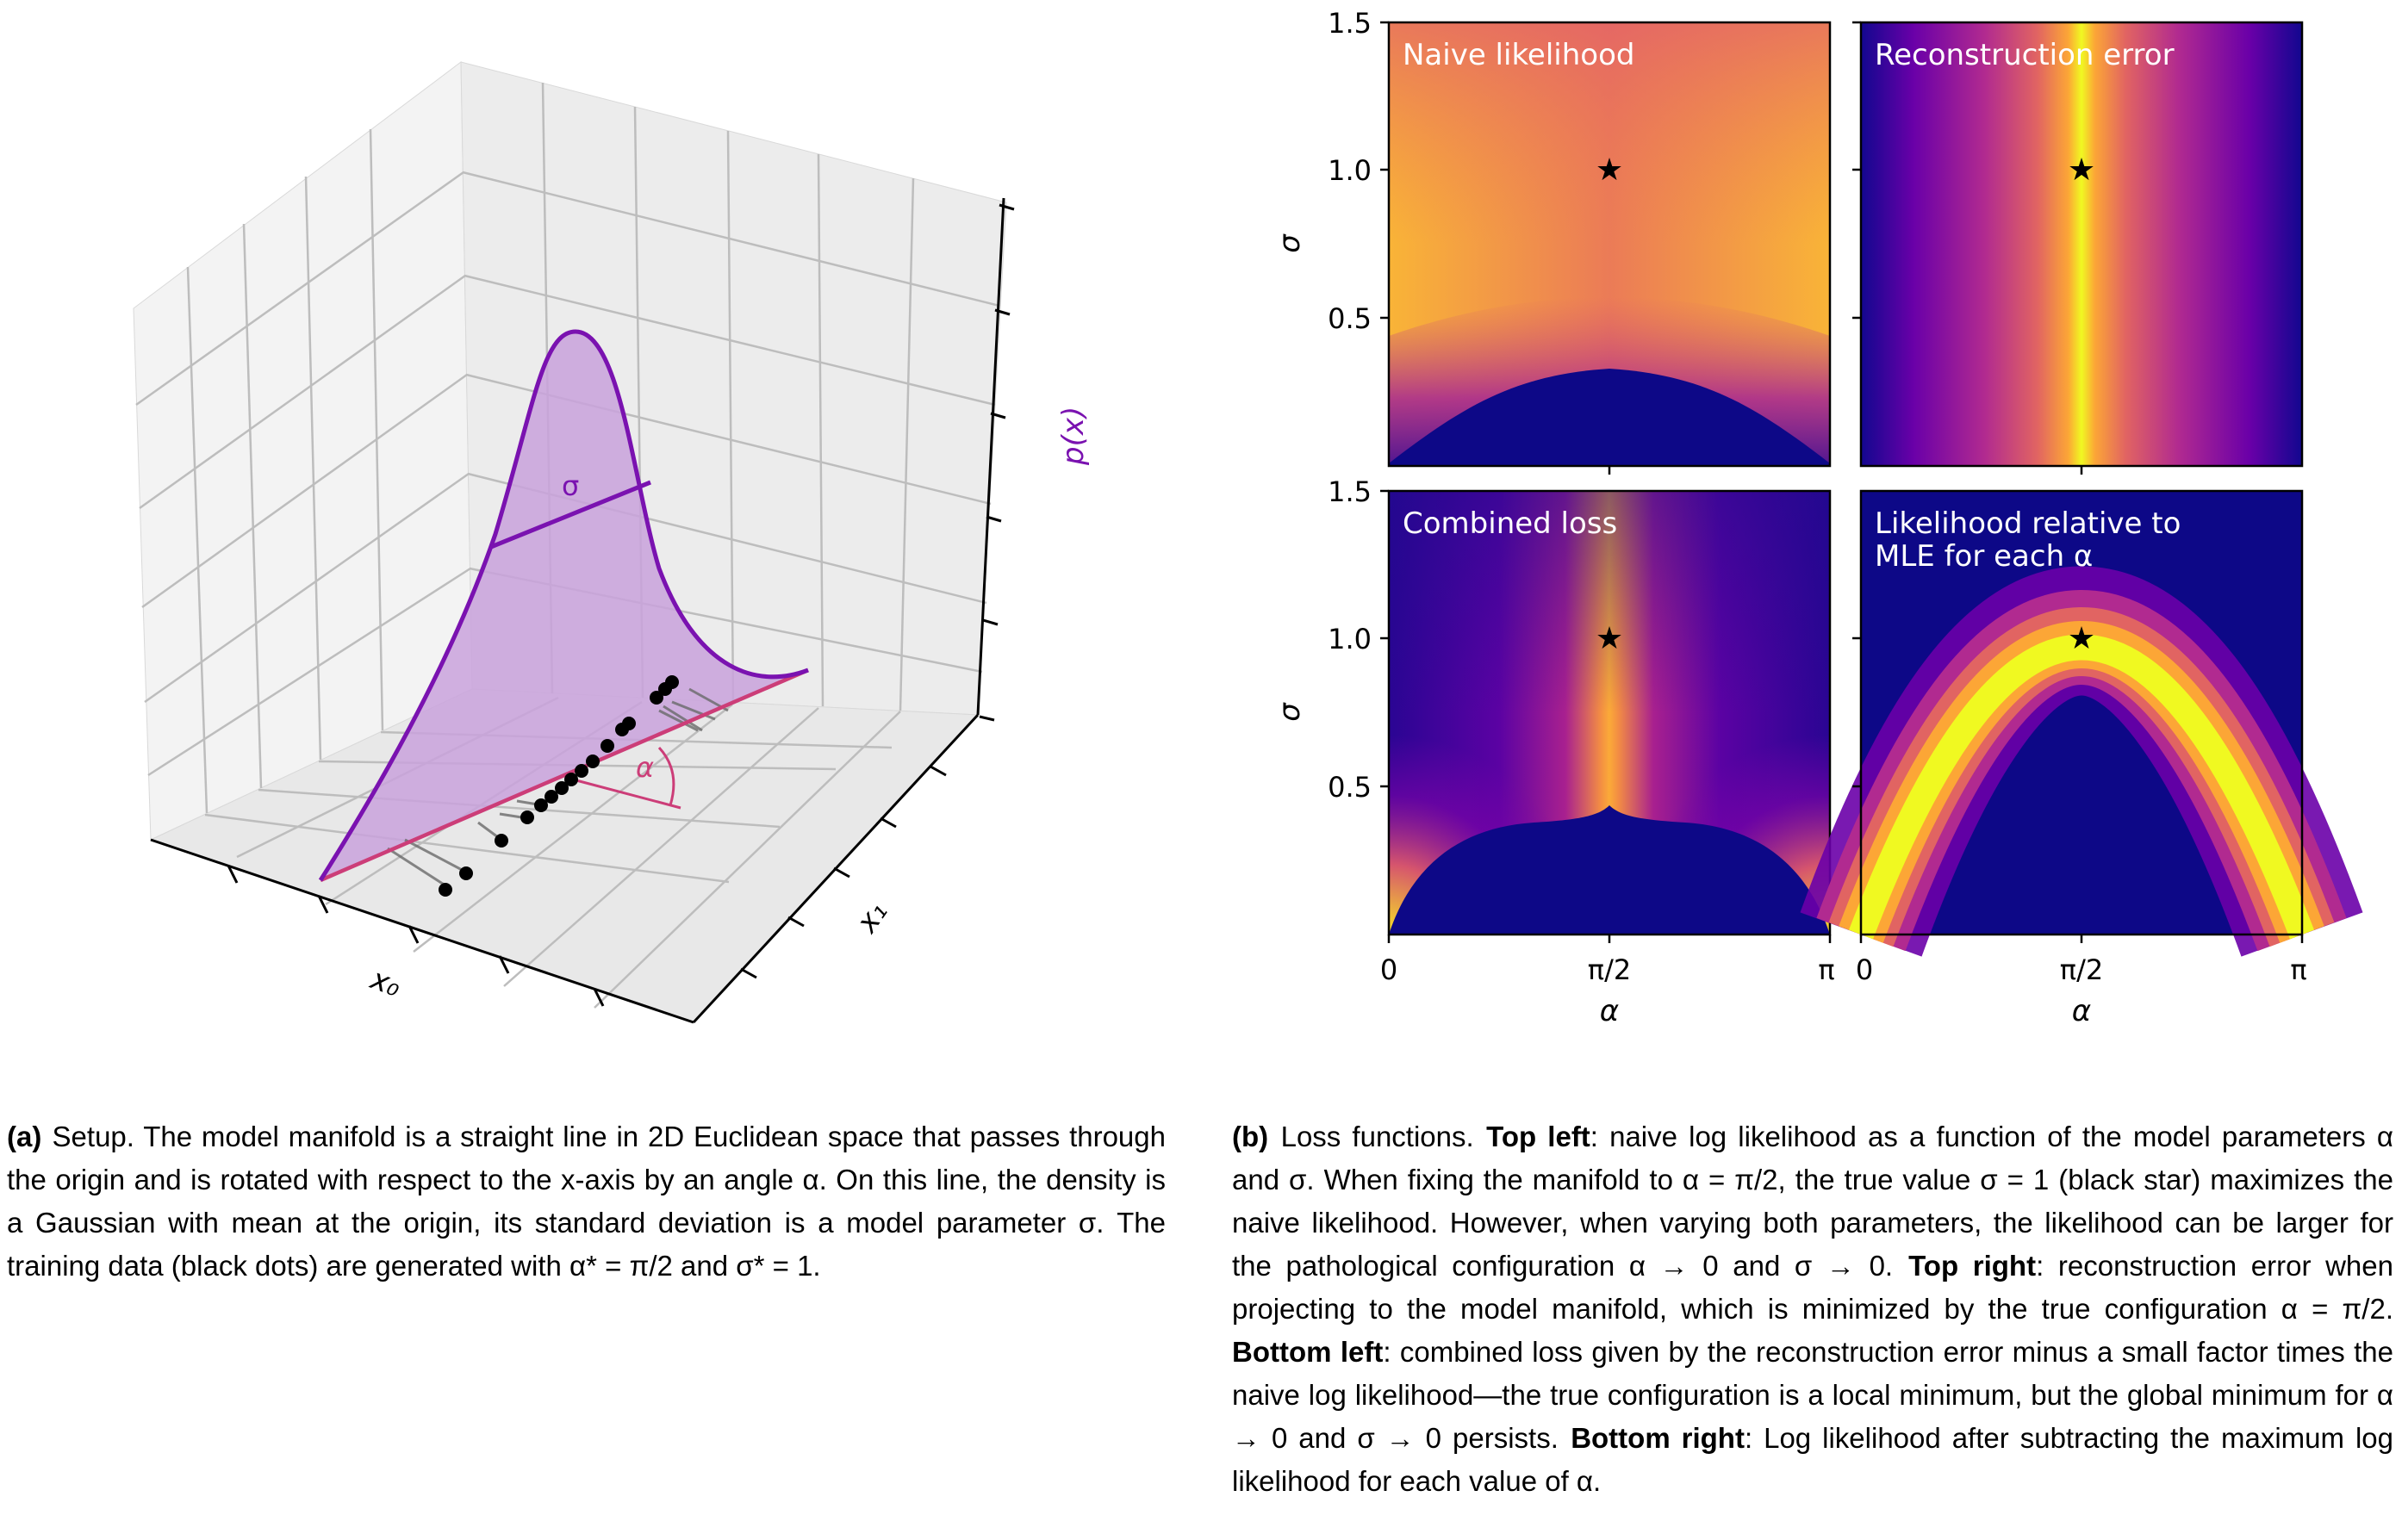  What do you see at coordinates (1826, 970) in the screenshot?
I see `xtick-left-pi: π` at bounding box center [1826, 970].